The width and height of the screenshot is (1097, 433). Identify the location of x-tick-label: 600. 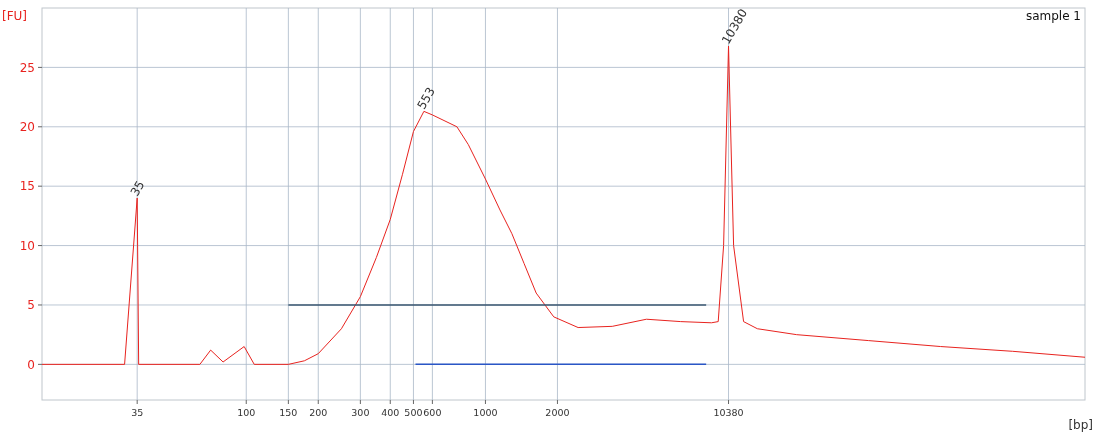
(432, 412).